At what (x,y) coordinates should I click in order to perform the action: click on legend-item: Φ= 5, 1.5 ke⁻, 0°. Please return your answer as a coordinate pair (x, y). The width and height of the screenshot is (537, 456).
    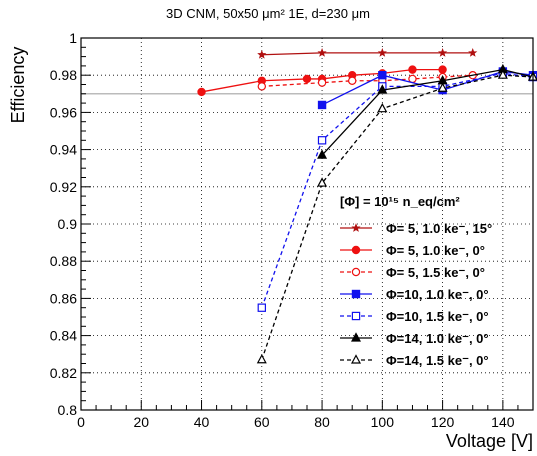
    Looking at the image, I should click on (412, 272).